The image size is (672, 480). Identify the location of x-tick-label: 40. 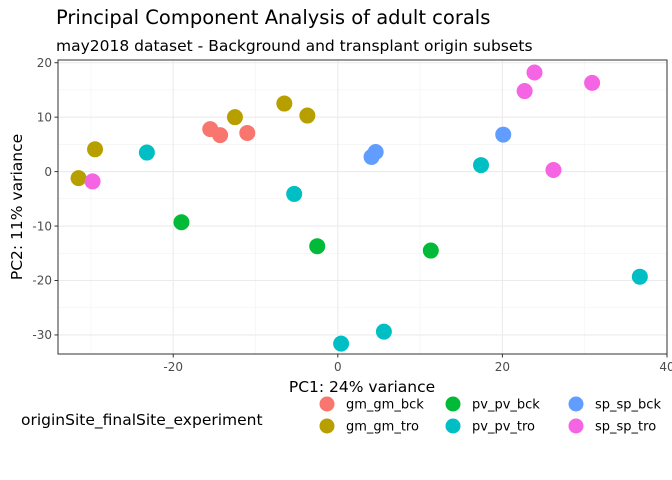
(665, 367).